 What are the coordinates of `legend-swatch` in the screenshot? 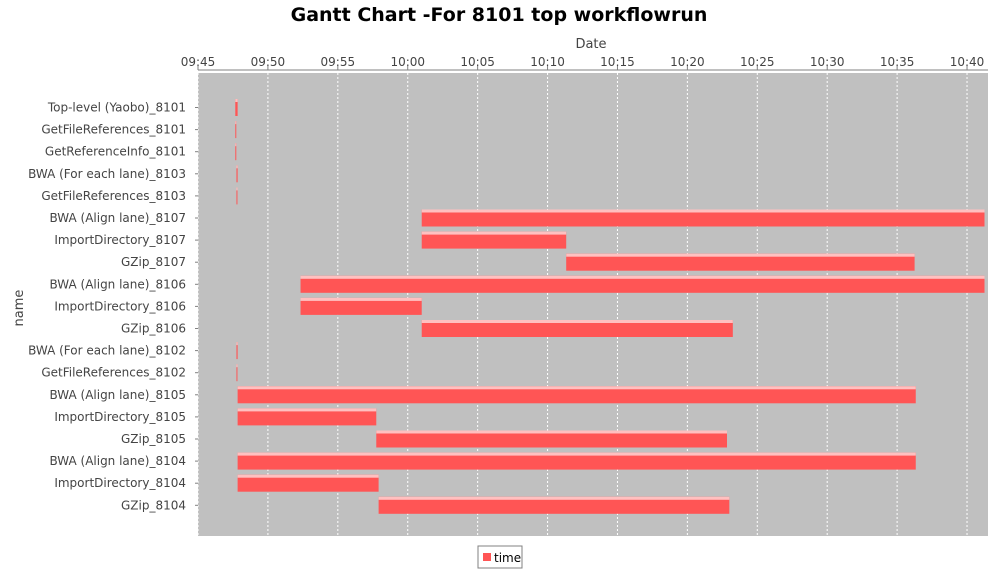 It's located at (487, 557).